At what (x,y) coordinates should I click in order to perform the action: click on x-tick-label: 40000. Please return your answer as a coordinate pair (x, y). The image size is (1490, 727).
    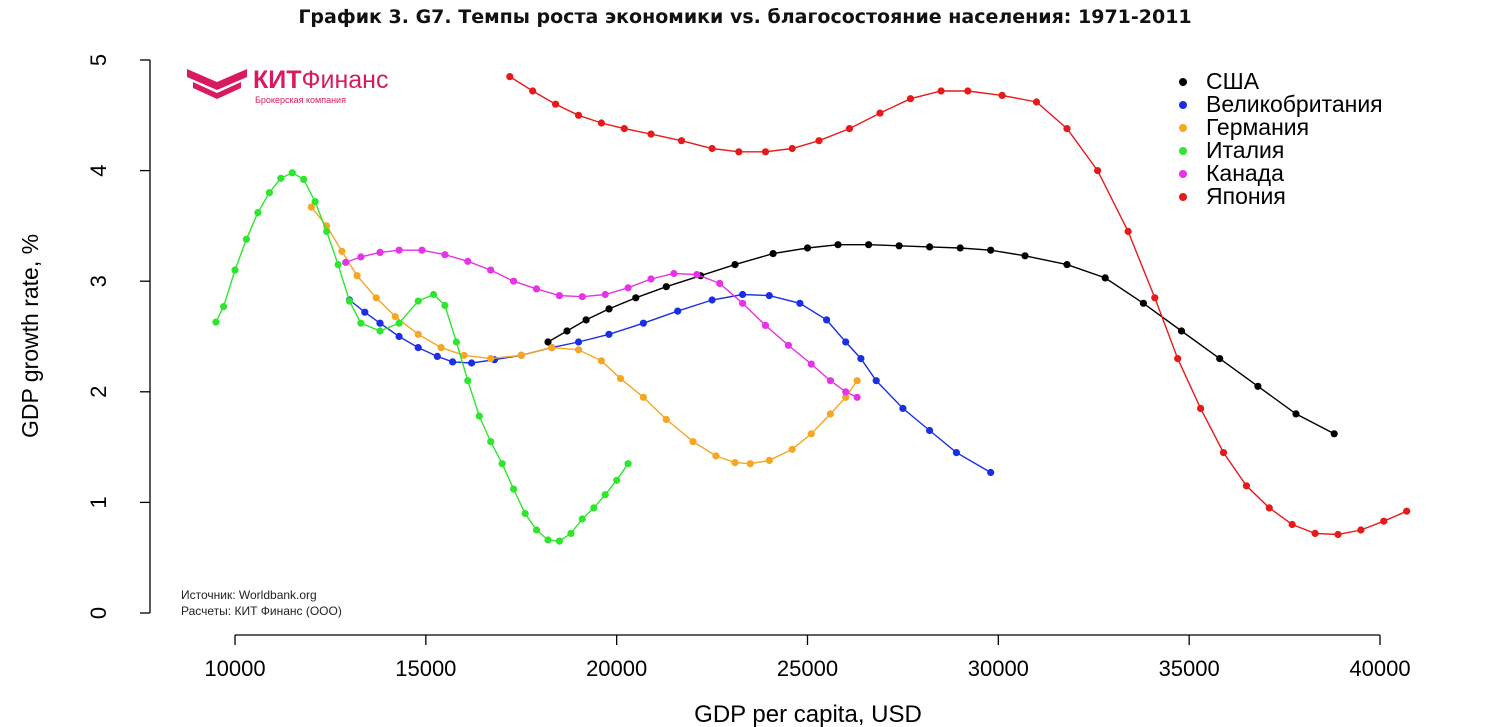
    Looking at the image, I should click on (1379, 668).